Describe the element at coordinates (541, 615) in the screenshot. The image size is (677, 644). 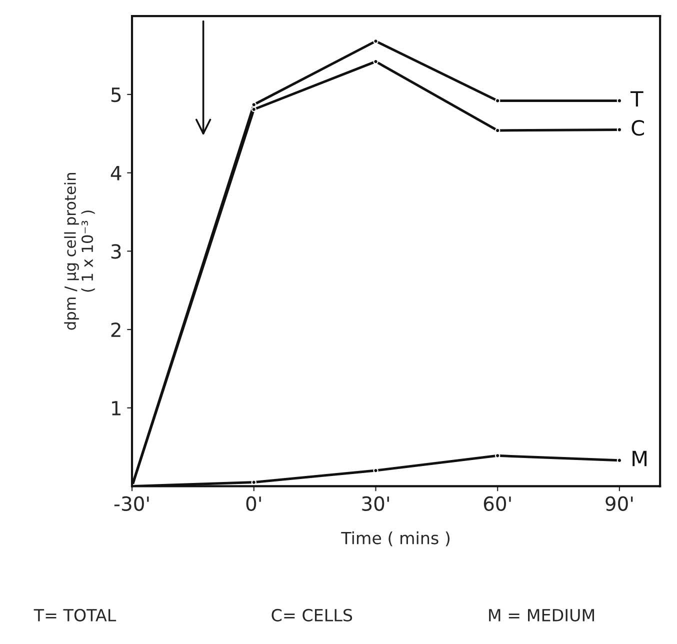
I see `text: M = MEDIUM` at that location.